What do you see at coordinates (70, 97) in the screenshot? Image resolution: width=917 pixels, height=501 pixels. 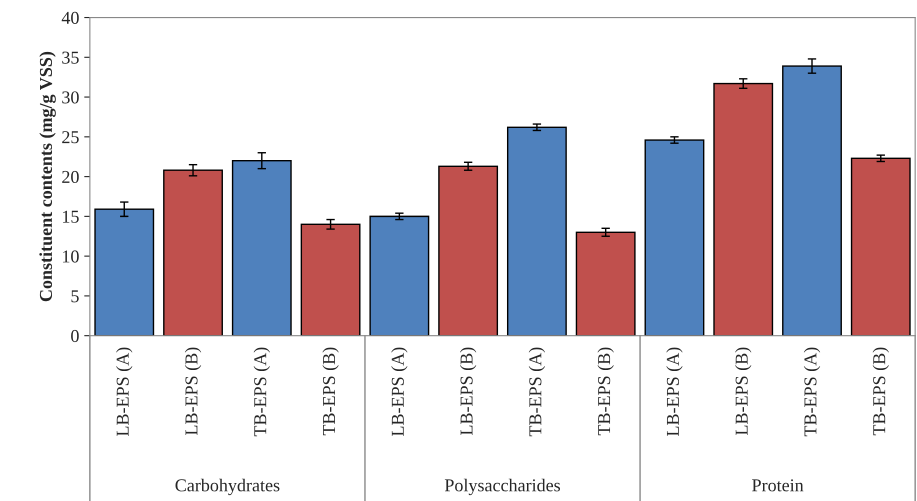 I see `y-tick-label: 30` at bounding box center [70, 97].